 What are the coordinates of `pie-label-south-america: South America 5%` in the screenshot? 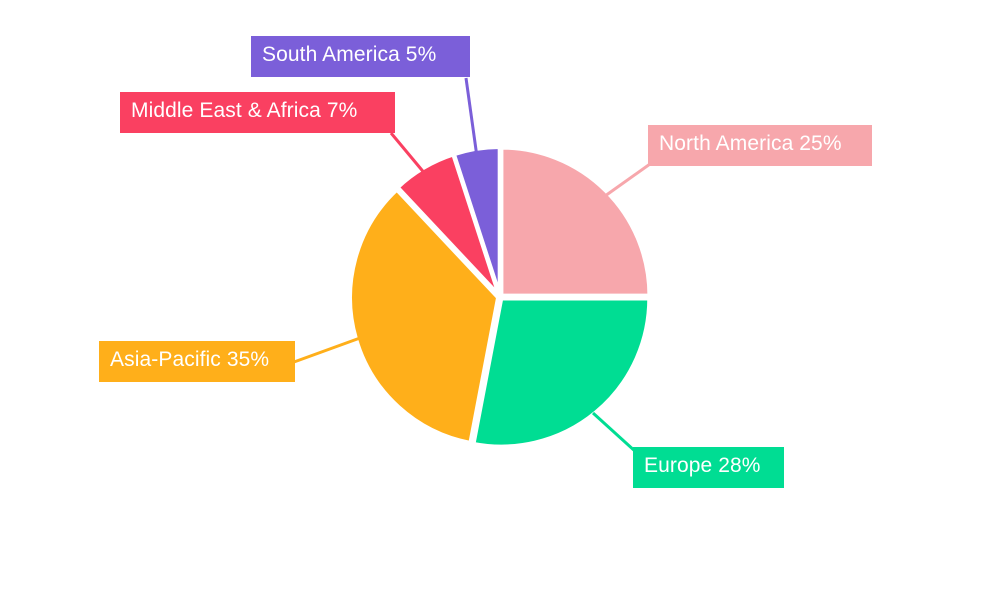 It's located at (360, 56).